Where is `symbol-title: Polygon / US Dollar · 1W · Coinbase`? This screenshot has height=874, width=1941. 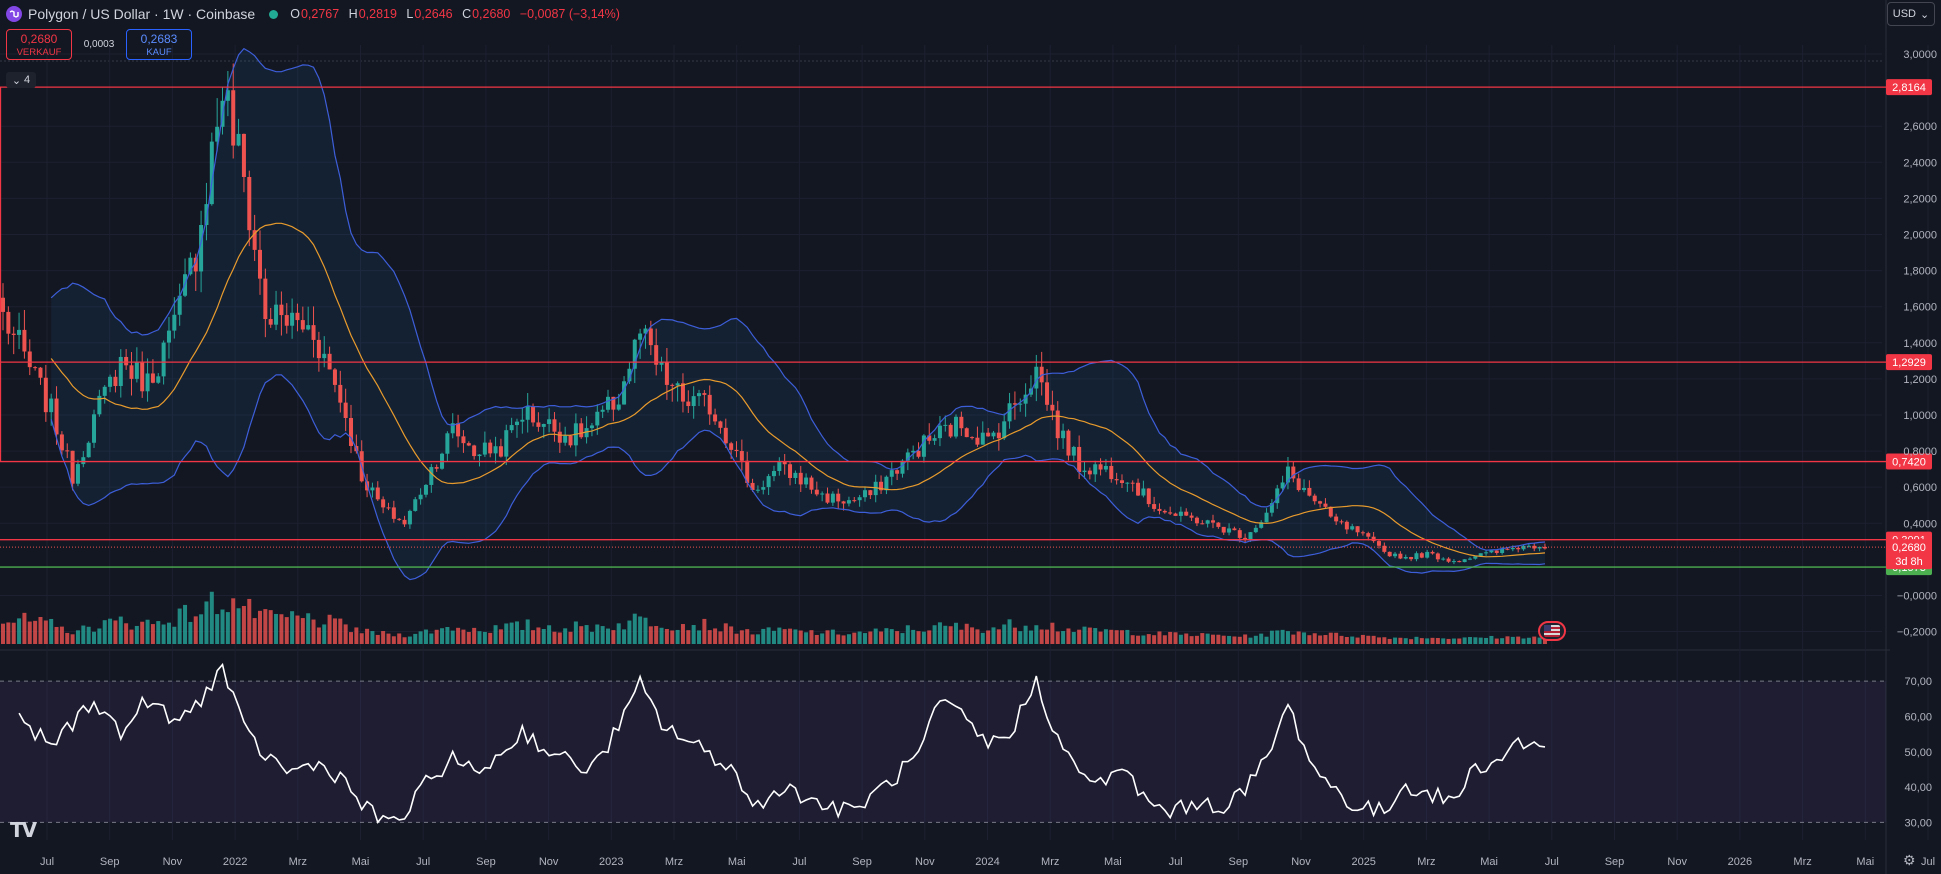 symbol-title: Polygon / US Dollar · 1W · Coinbase is located at coordinates (142, 14).